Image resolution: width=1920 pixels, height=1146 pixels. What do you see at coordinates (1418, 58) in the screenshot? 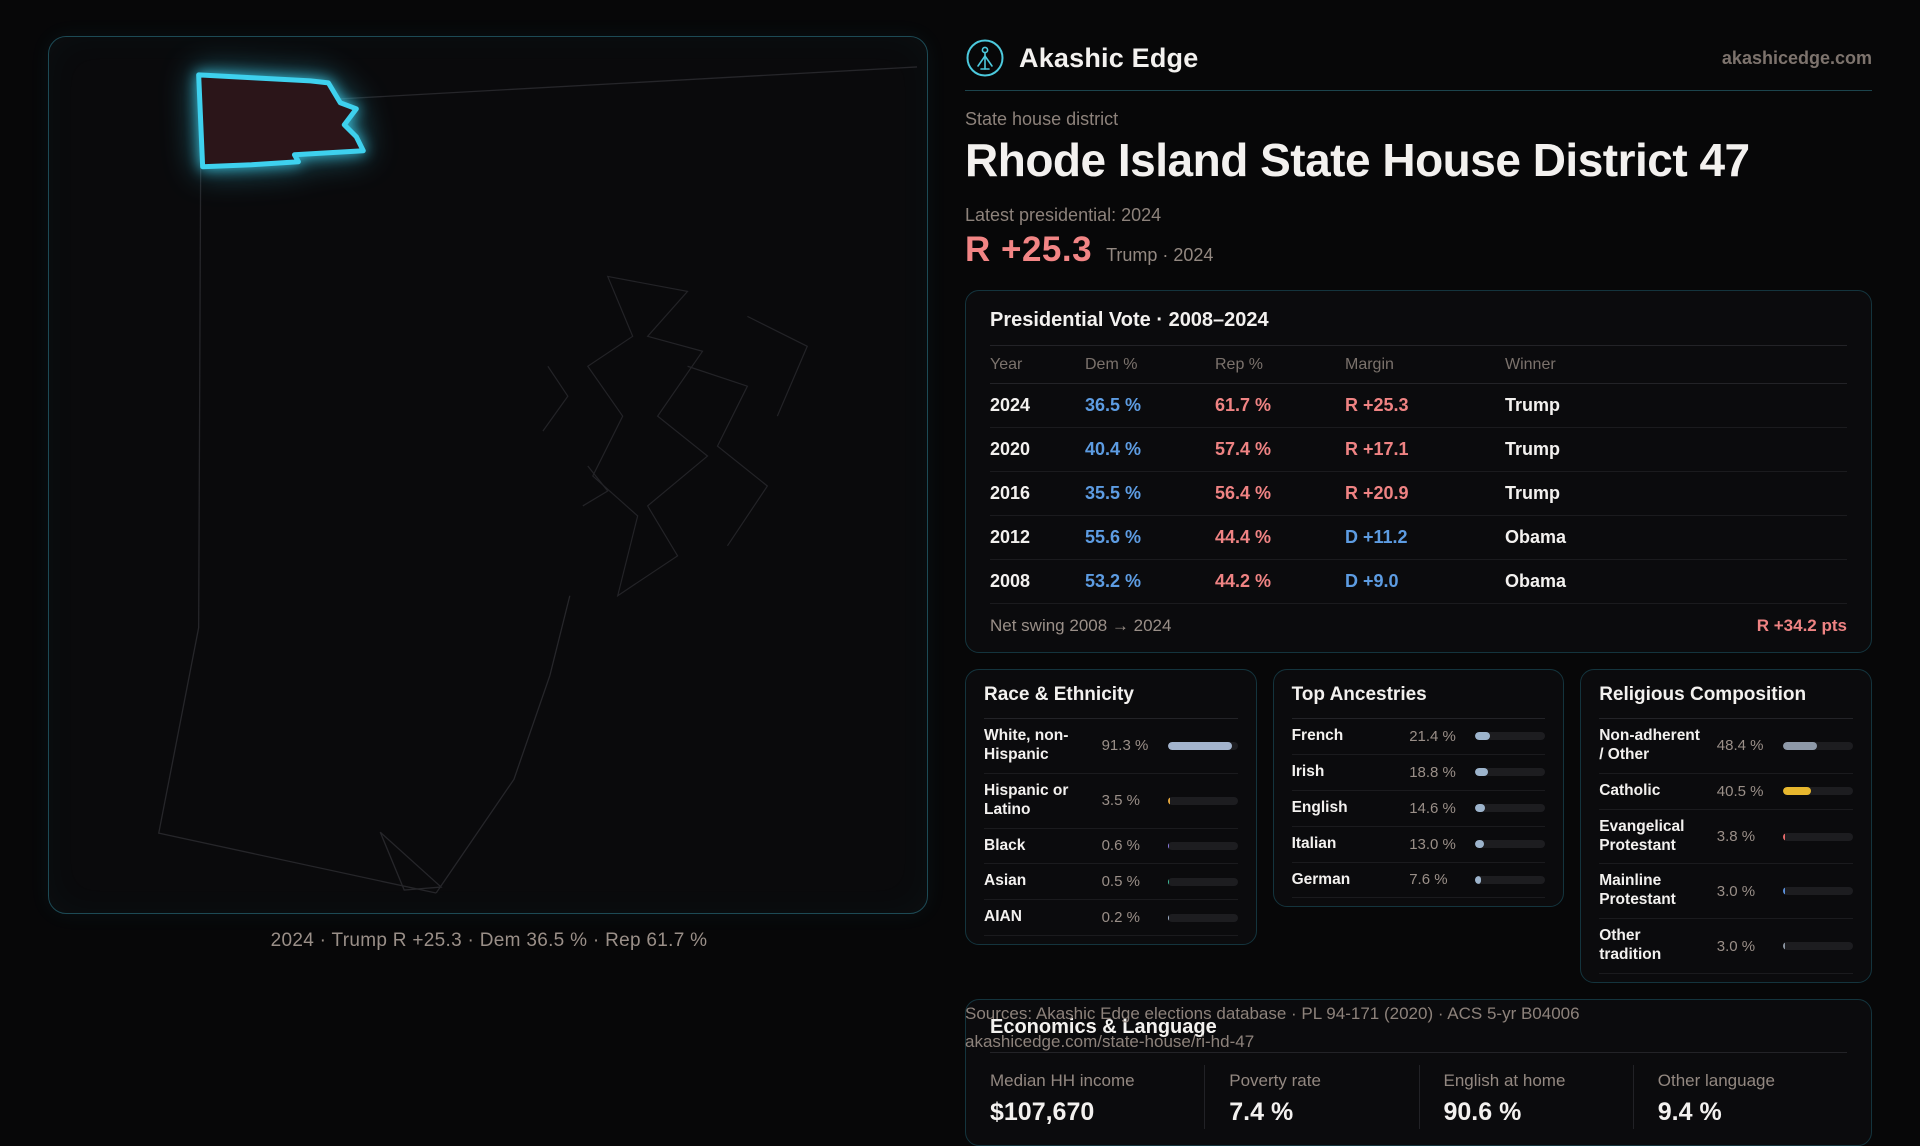
I see `header: Akashic Edge akashicedge.com` at bounding box center [1418, 58].